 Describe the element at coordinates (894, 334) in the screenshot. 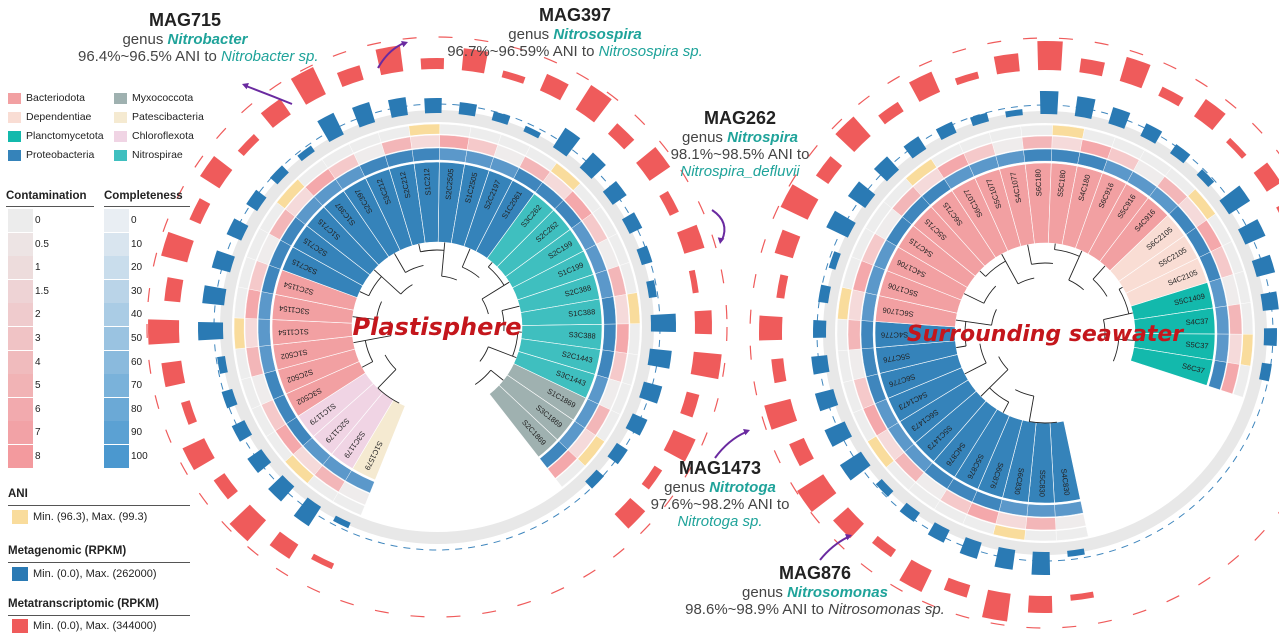

I see `leaf-label: S4C776` at that location.